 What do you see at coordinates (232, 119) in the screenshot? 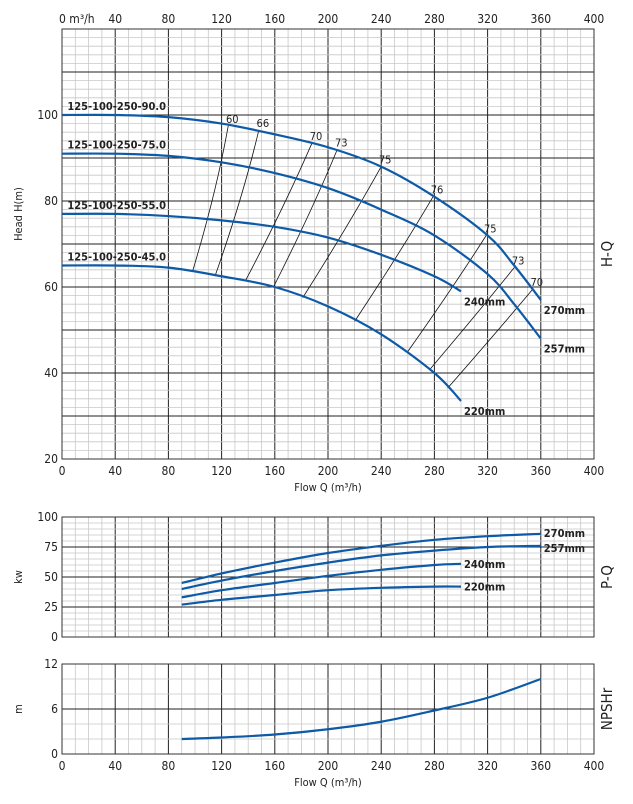
I see `efficiency-label: 60` at bounding box center [232, 119].